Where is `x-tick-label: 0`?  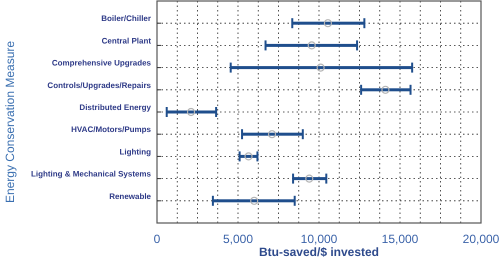
x-tick-label: 0 is located at coordinates (157, 239).